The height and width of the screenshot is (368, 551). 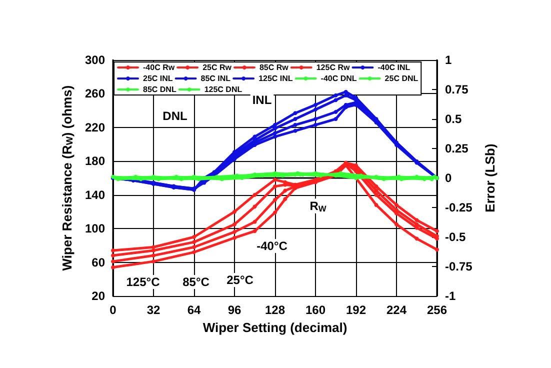 I want to click on x-tick-label: 0, so click(x=113, y=310).